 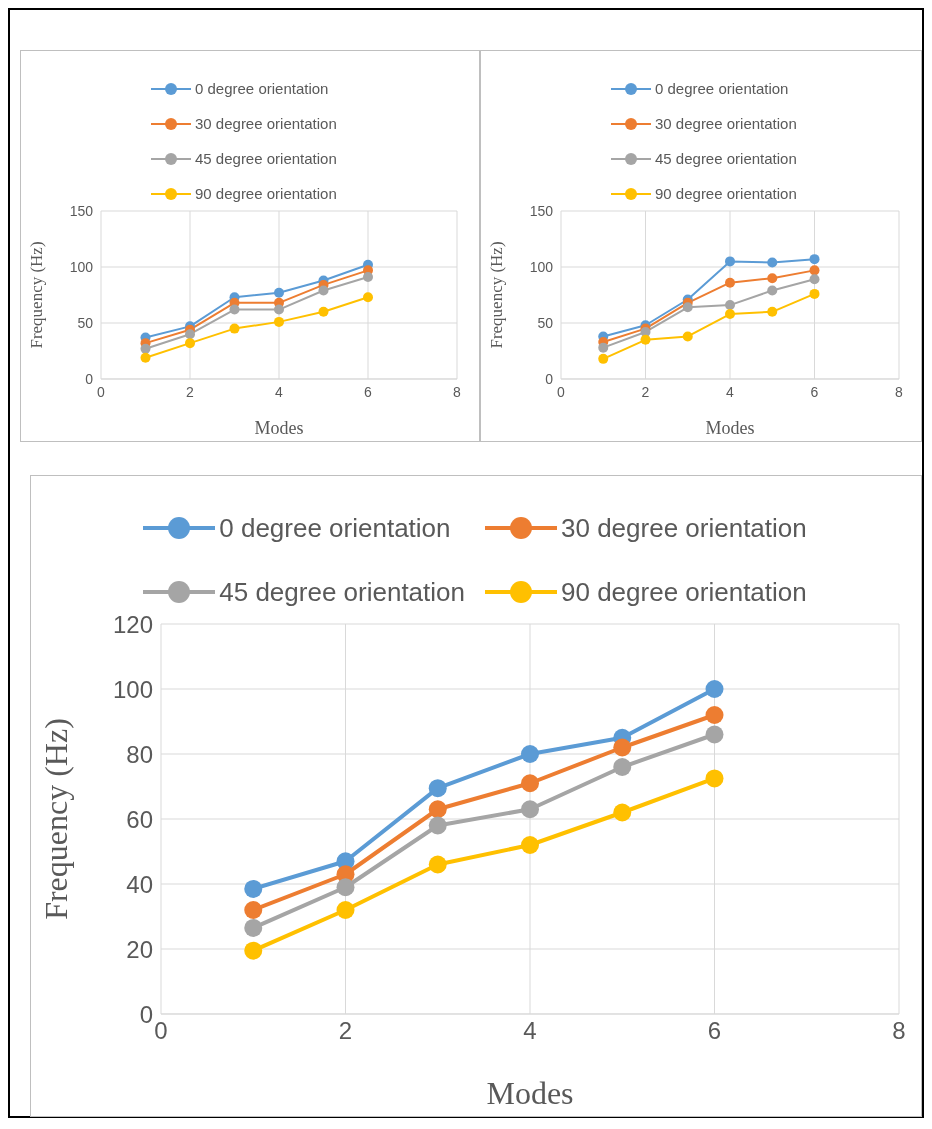 What do you see at coordinates (139, 819) in the screenshot?
I see `y-tick-label: 60` at bounding box center [139, 819].